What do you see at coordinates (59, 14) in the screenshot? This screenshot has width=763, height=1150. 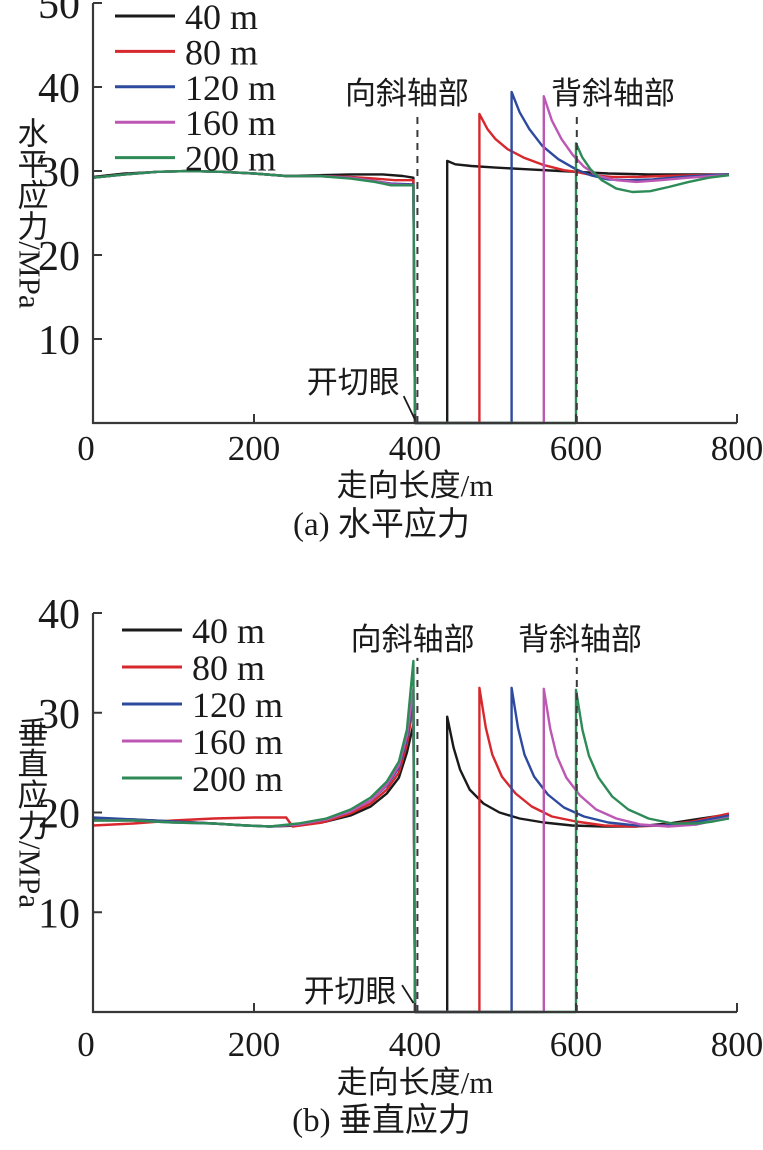 I see `y-tick-label: 50` at bounding box center [59, 14].